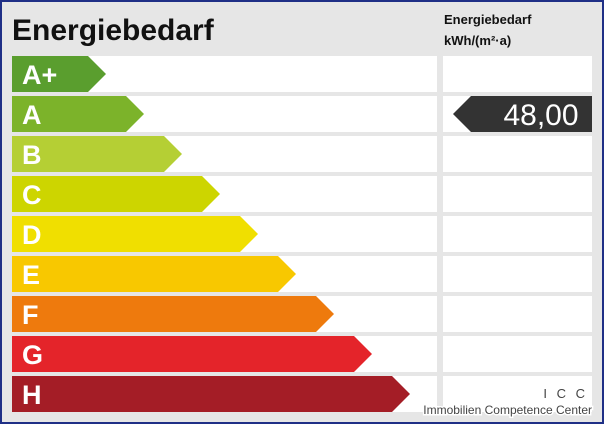  I want to click on value-pointer, so click(522, 114).